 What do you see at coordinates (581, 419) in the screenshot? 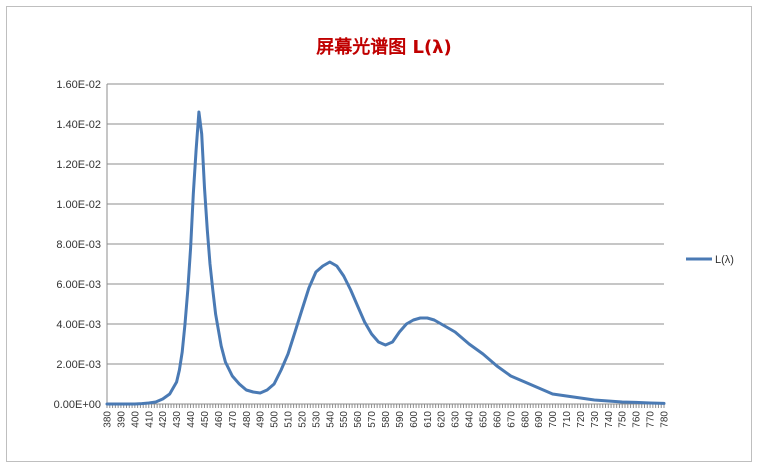
I see `x-tick-label: 720` at bounding box center [581, 419].